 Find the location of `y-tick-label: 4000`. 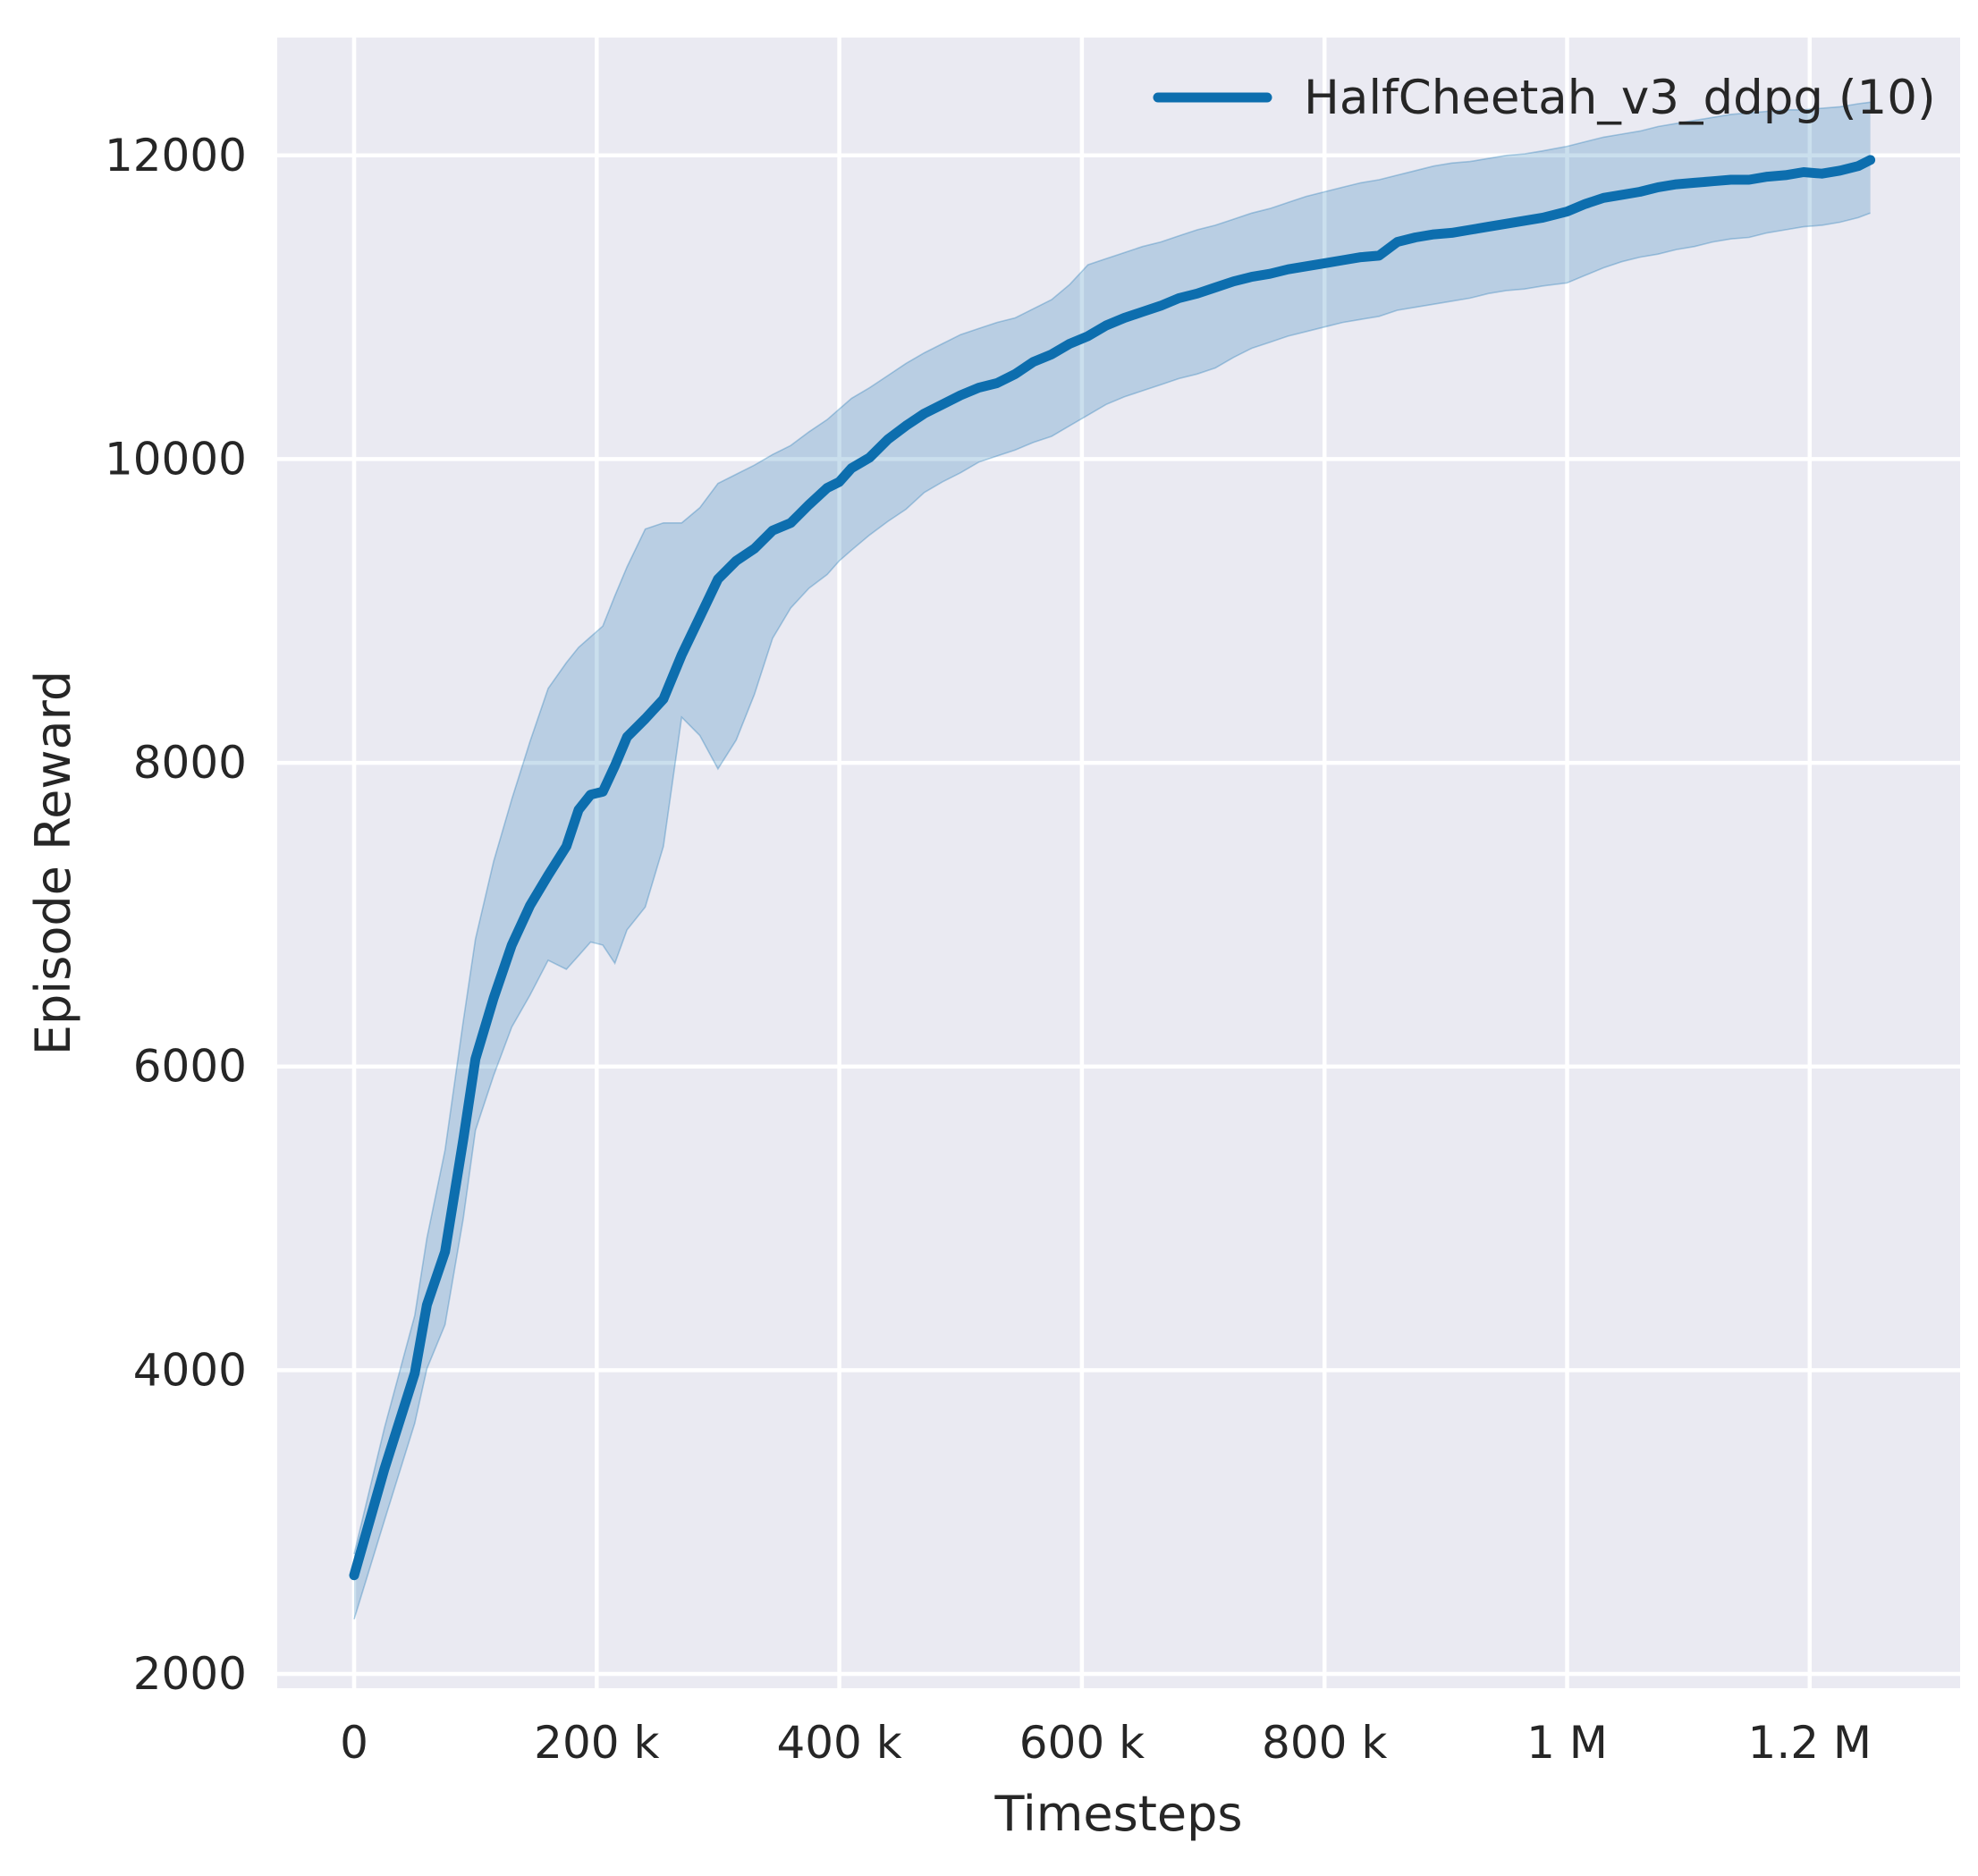

y-tick-label: 4000 is located at coordinates (190, 1370).